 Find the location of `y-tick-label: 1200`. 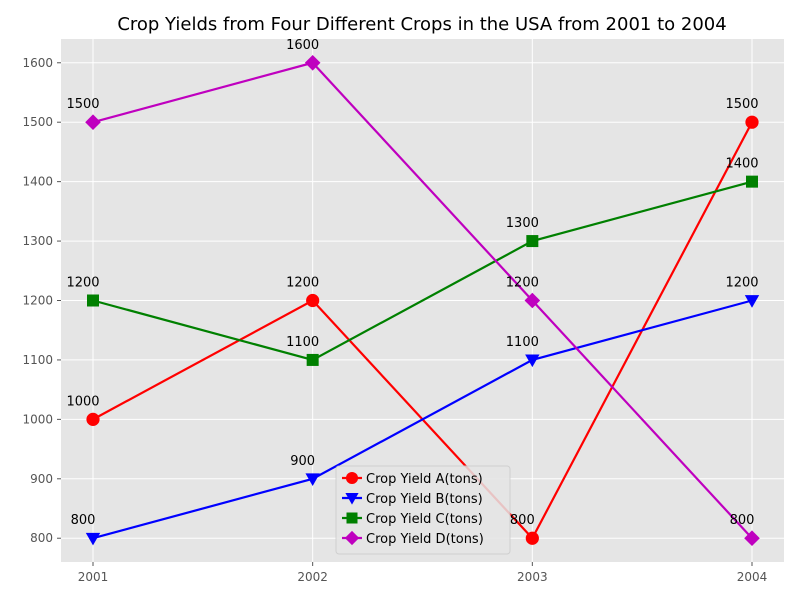

y-tick-label: 1200 is located at coordinates (37, 301).